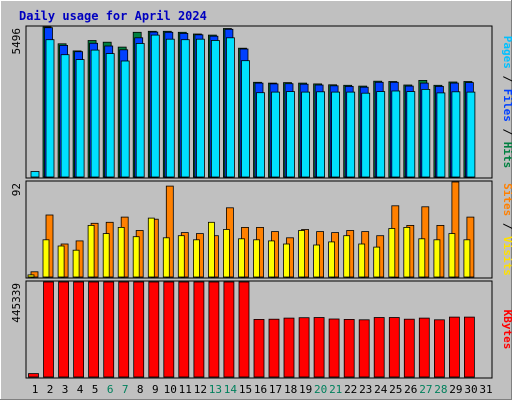 The width and height of the screenshot is (512, 400). Describe the element at coordinates (470, 389) in the screenshot. I see `x-tick-label-day-30: 30` at that location.